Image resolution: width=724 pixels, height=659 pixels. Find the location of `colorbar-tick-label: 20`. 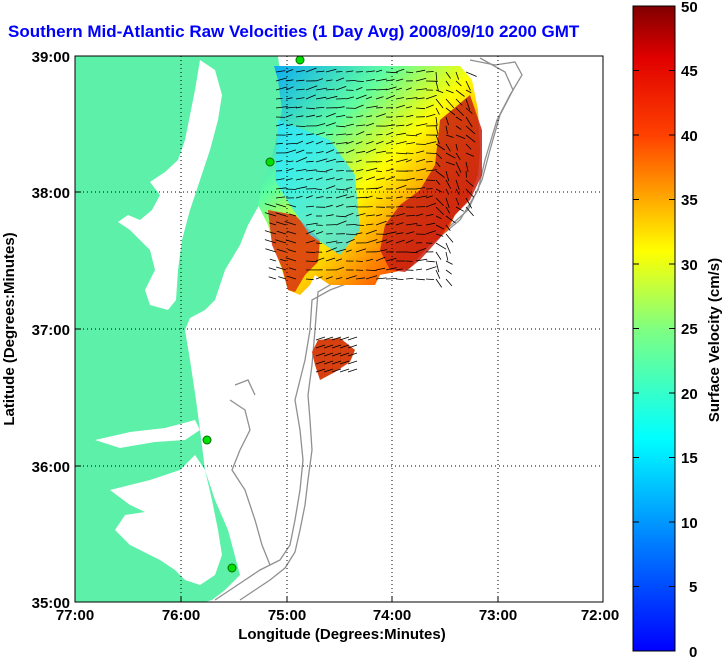

colorbar-tick-label: 20 is located at coordinates (689, 394).